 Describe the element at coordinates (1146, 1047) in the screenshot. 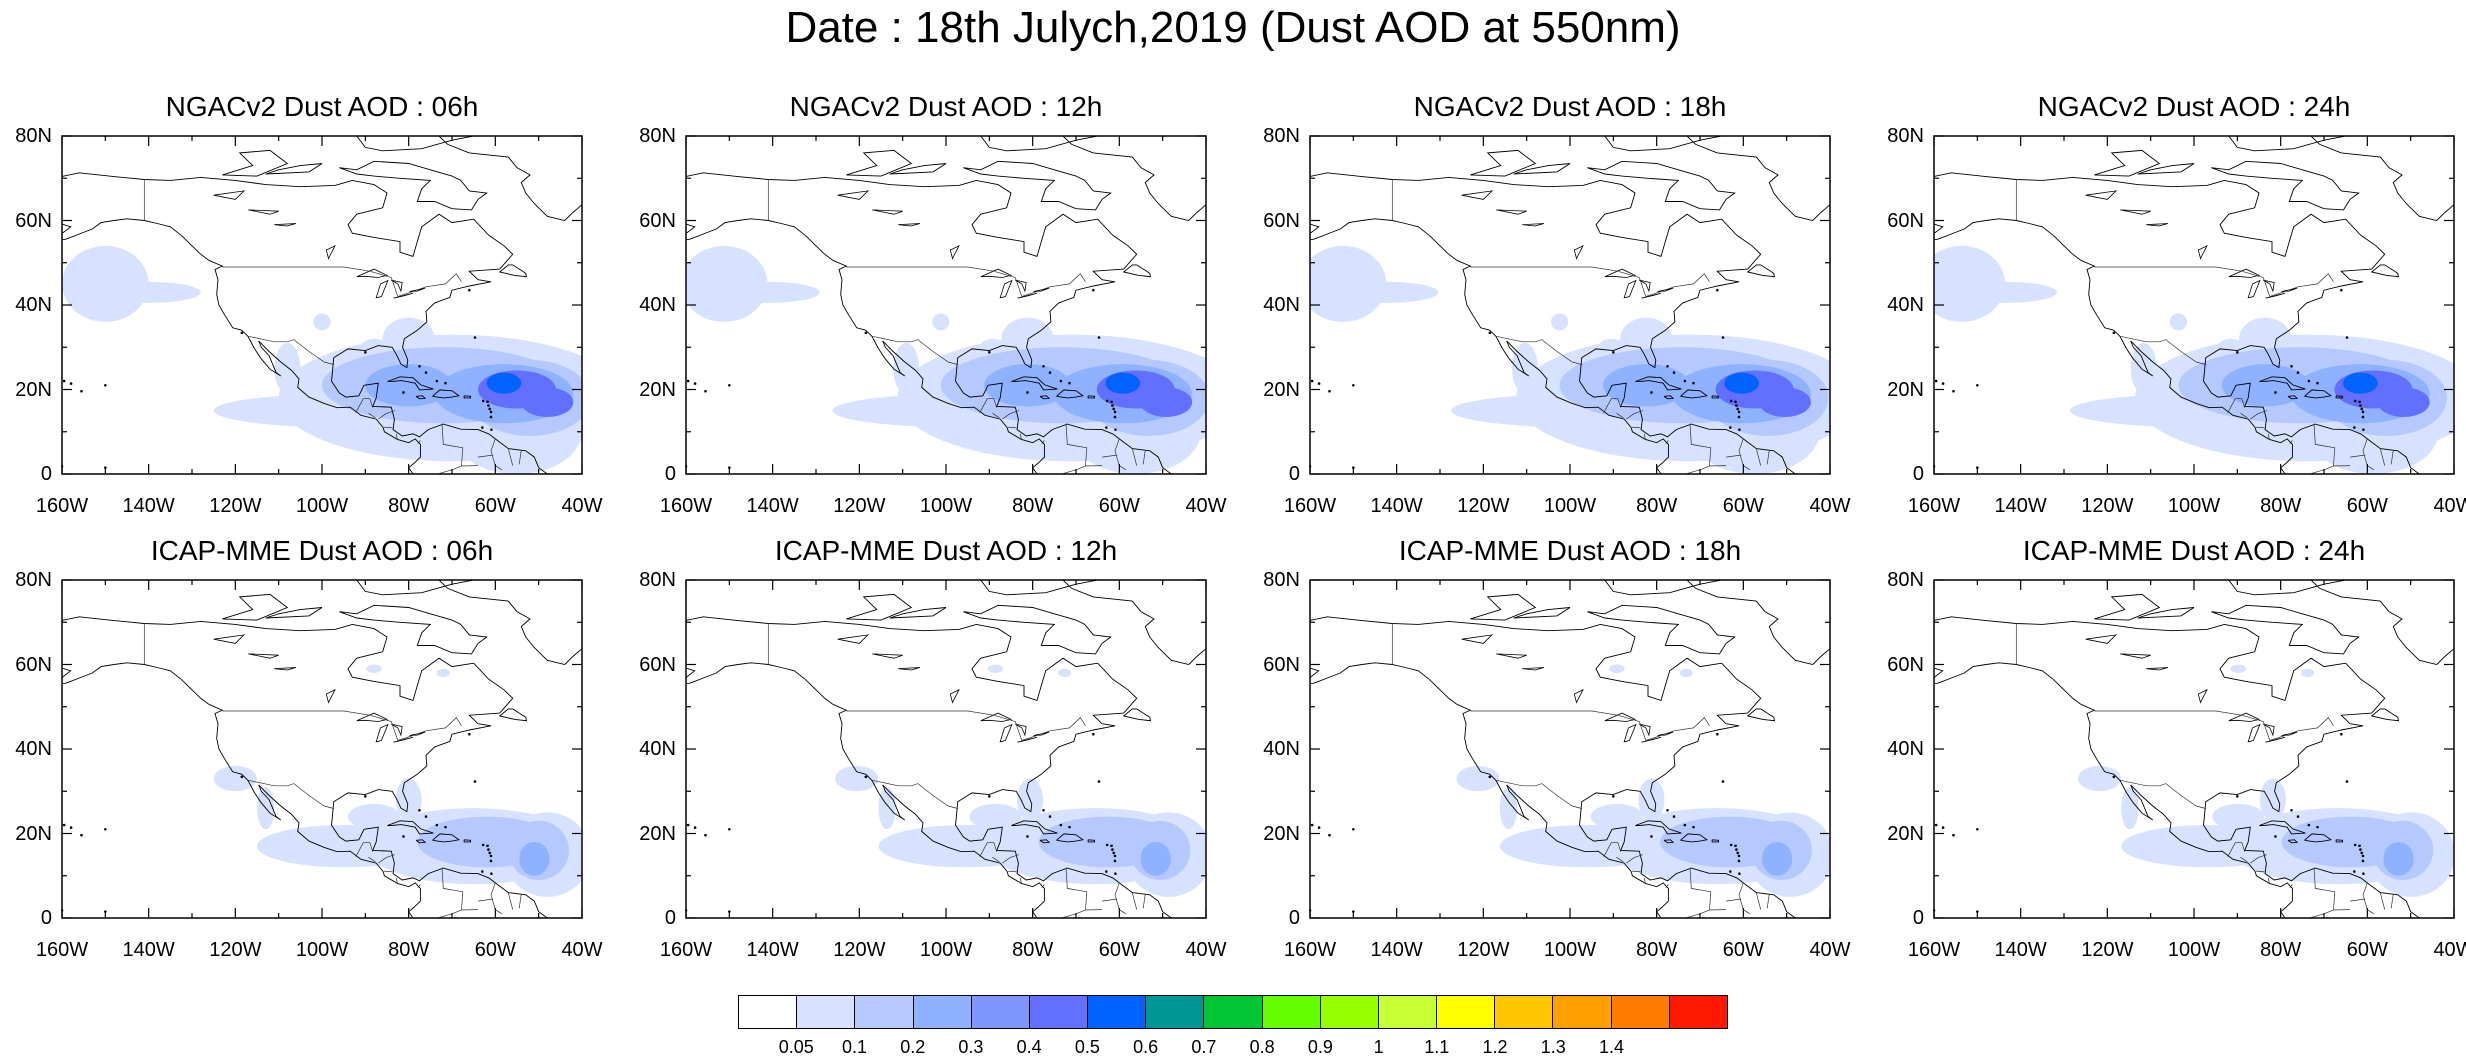

I see `colorbar-label: 0.6` at that location.